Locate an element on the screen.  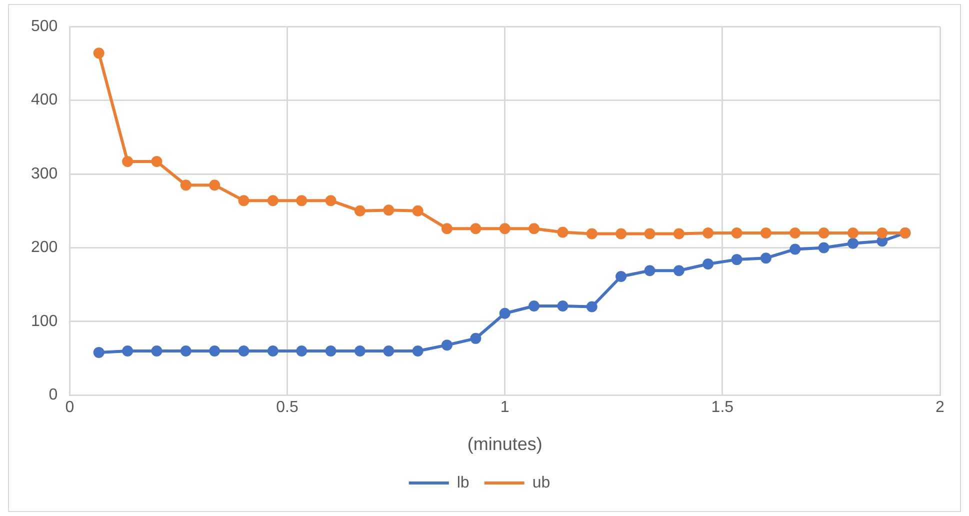
legend-label: ub is located at coordinates (541, 483).